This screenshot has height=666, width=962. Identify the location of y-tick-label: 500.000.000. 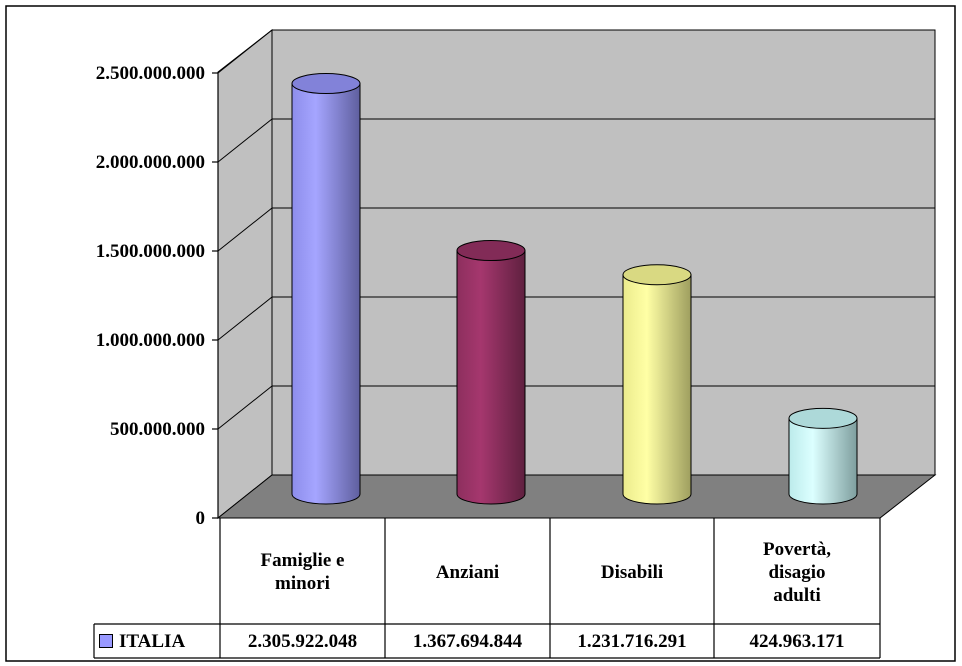
(157, 429).